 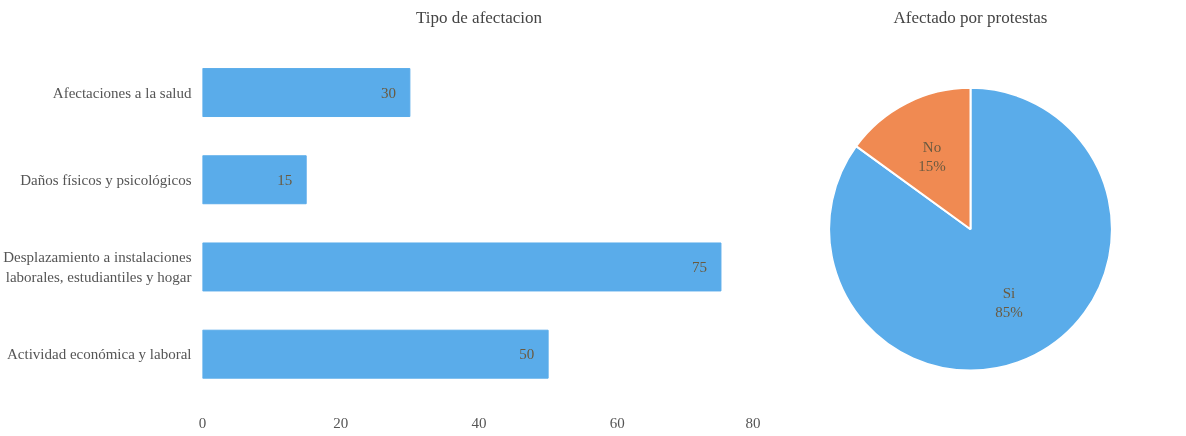 What do you see at coordinates (970, 17) in the screenshot?
I see `chart-title: Afectado por protestas` at bounding box center [970, 17].